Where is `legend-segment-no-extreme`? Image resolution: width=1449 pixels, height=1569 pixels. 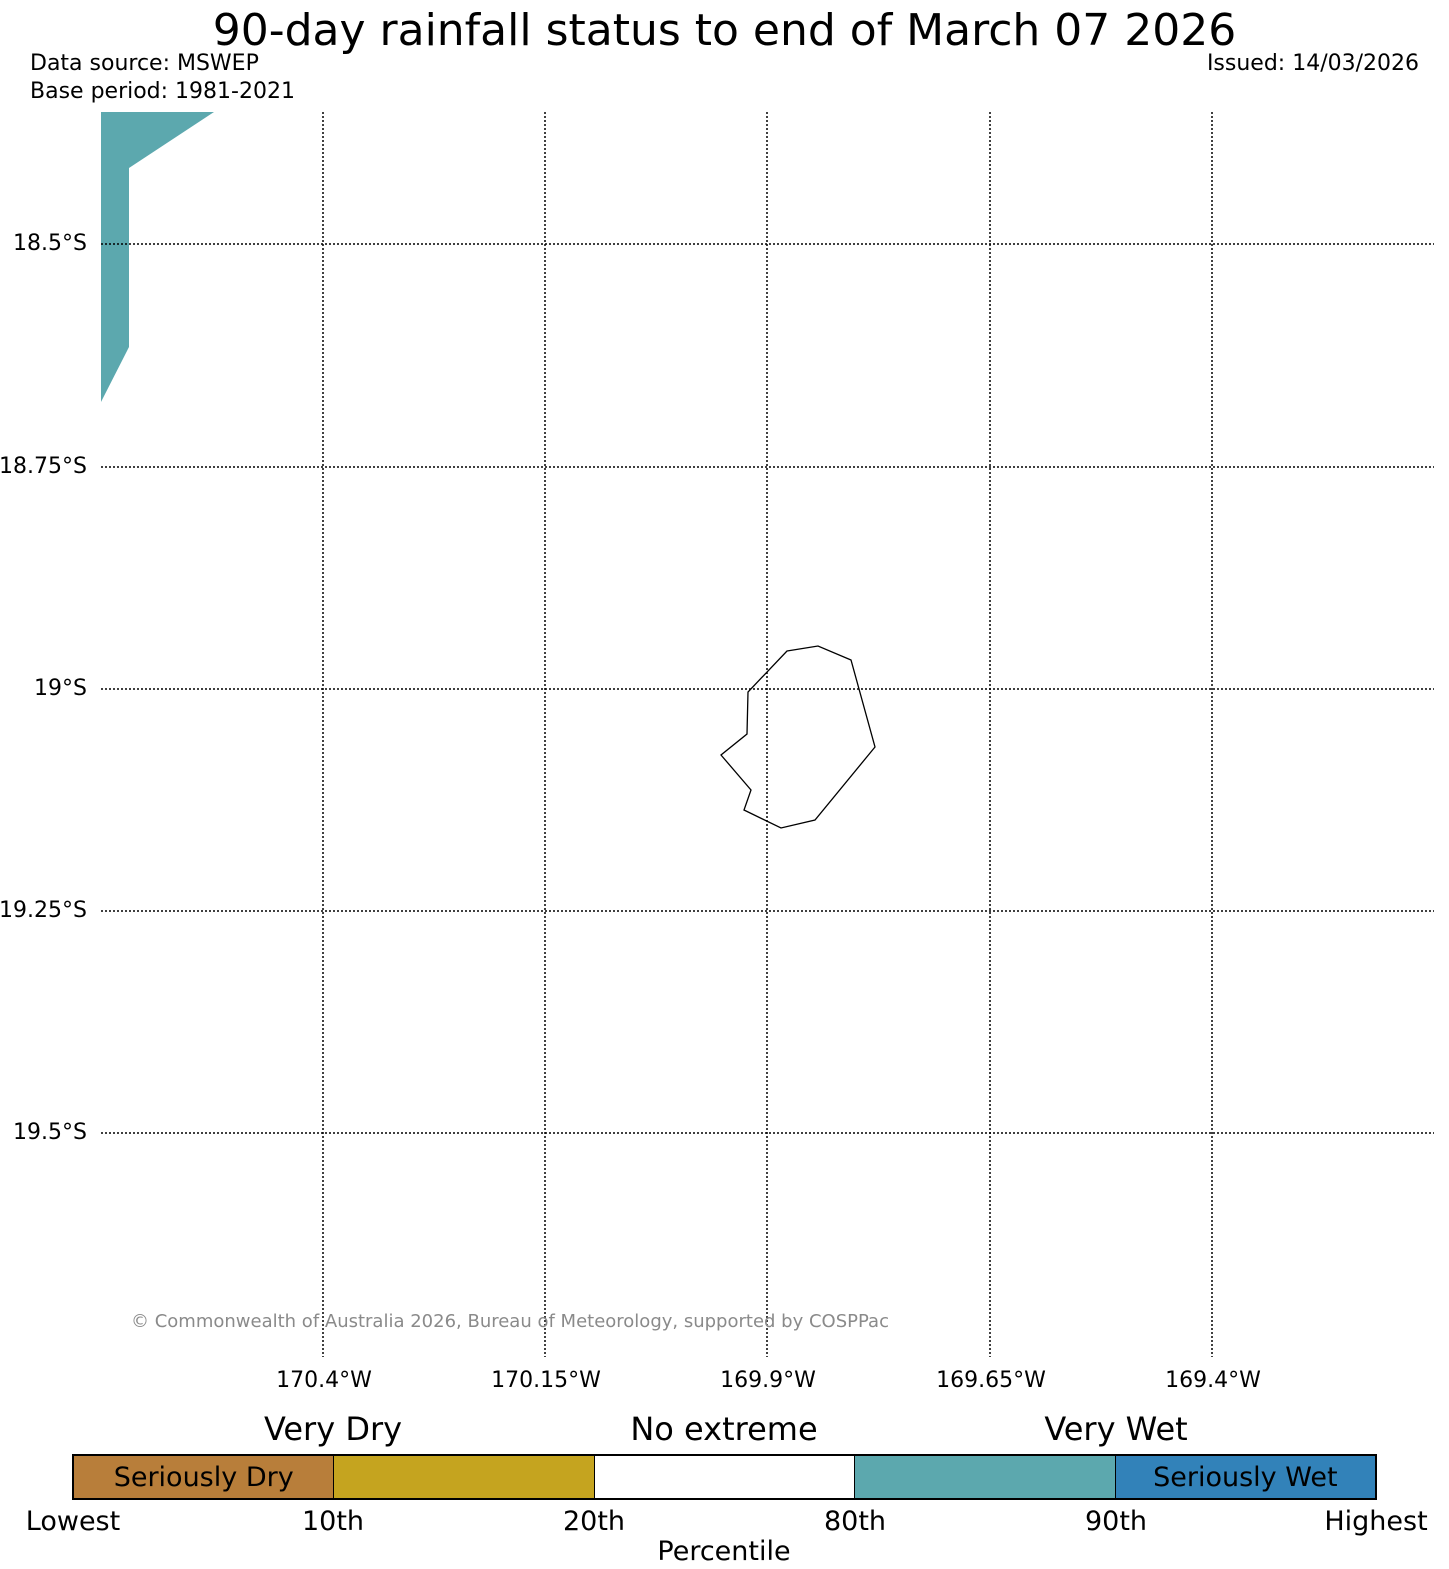 legend-segment-no-extreme is located at coordinates (724, 1477).